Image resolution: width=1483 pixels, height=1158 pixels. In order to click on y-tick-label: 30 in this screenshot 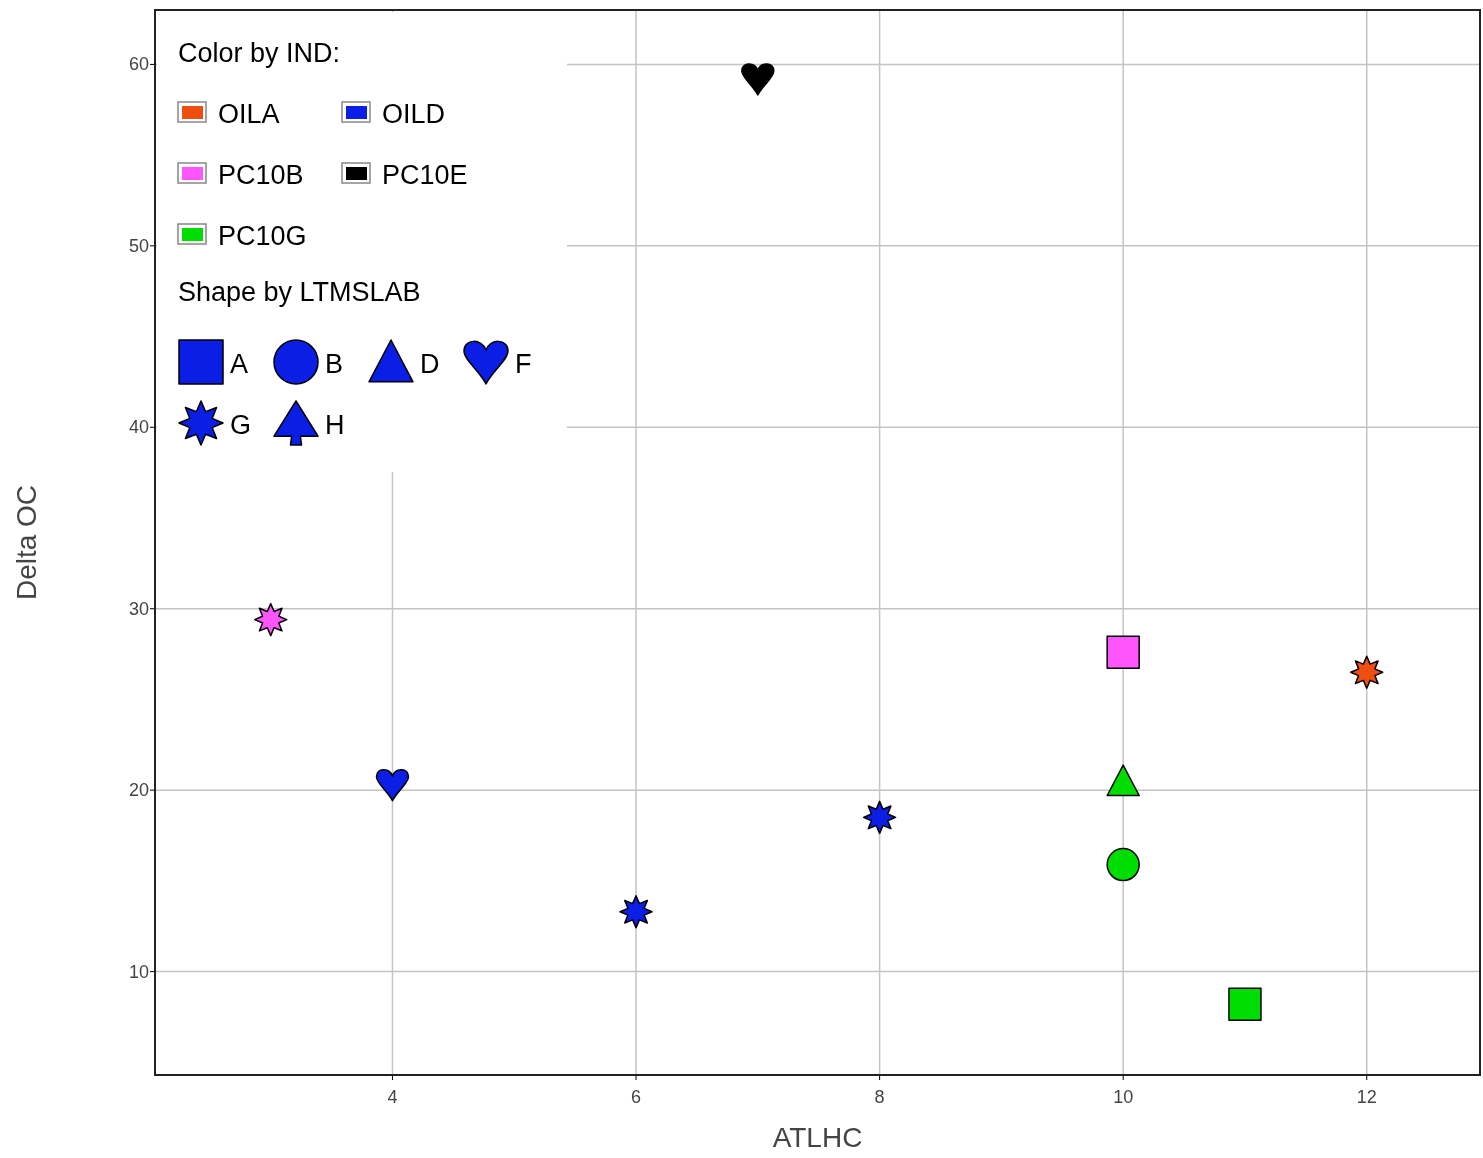, I will do `click(138, 608)`.